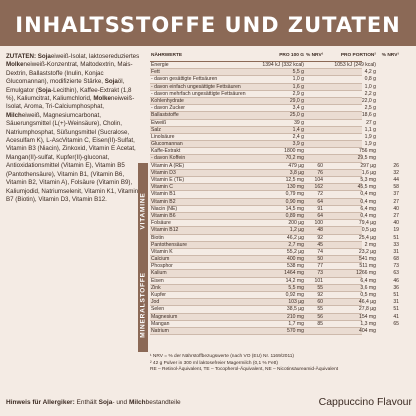 This screenshot has height=416, width=416. Describe the element at coordinates (320, 230) in the screenshot. I see `table-cell: 48` at that location.